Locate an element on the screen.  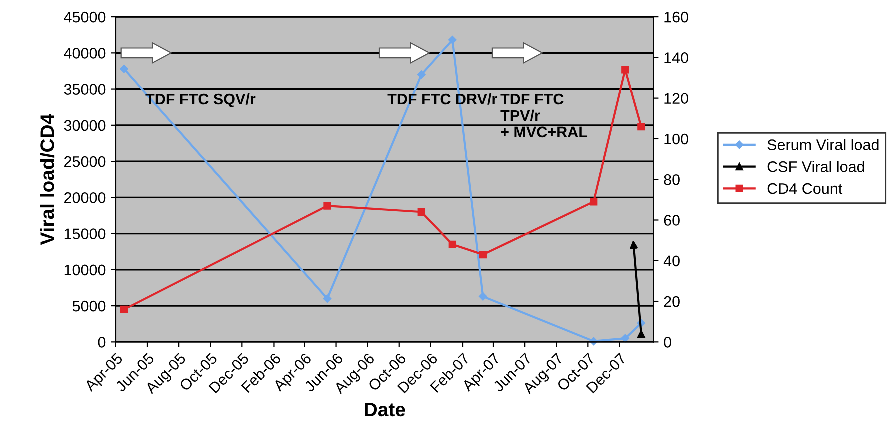
y2-tick-label: 80 is located at coordinates (672, 180).